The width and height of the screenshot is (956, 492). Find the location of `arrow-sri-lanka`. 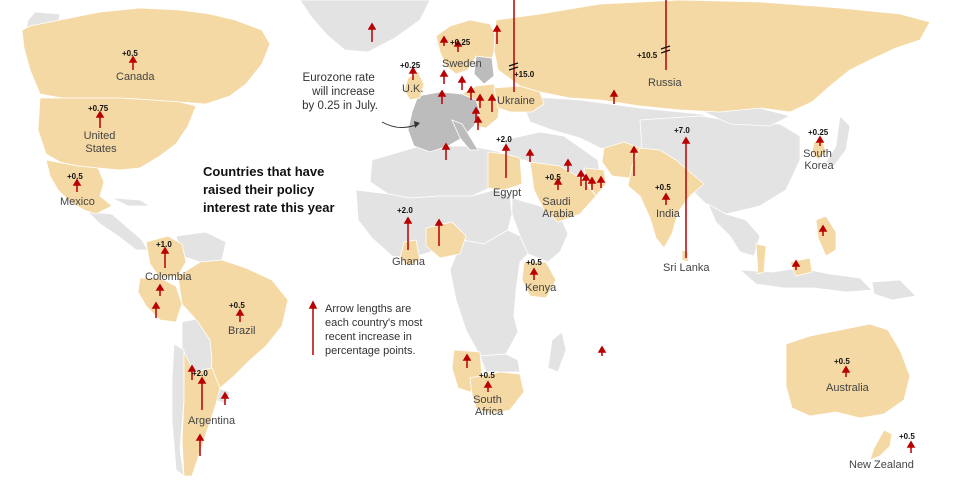

arrow-sri-lanka is located at coordinates (686, 197).